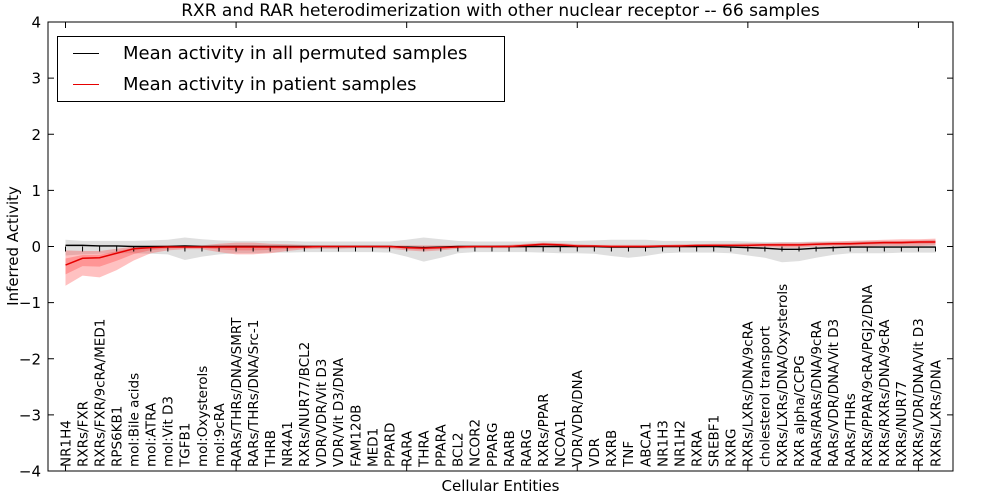 The height and width of the screenshot is (500, 1000). What do you see at coordinates (732, 448) in the screenshot?
I see `x-tick-label: RXRG` at bounding box center [732, 448].